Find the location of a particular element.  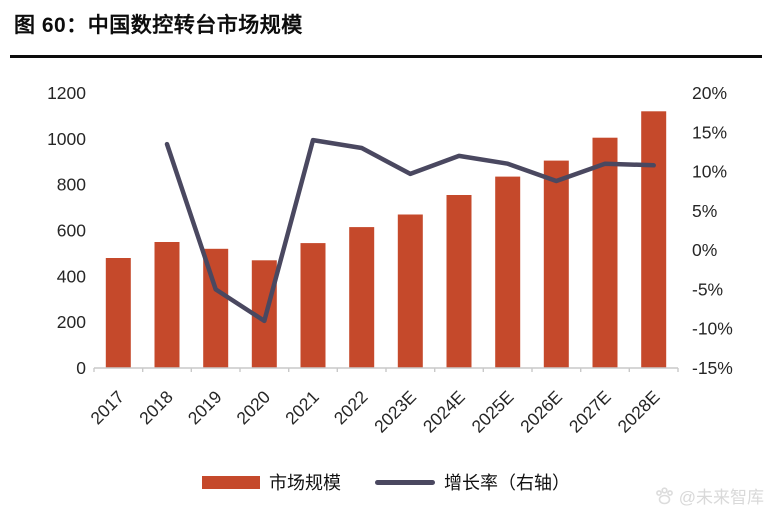

x-axis-category-label: 2028E is located at coordinates (639, 412).